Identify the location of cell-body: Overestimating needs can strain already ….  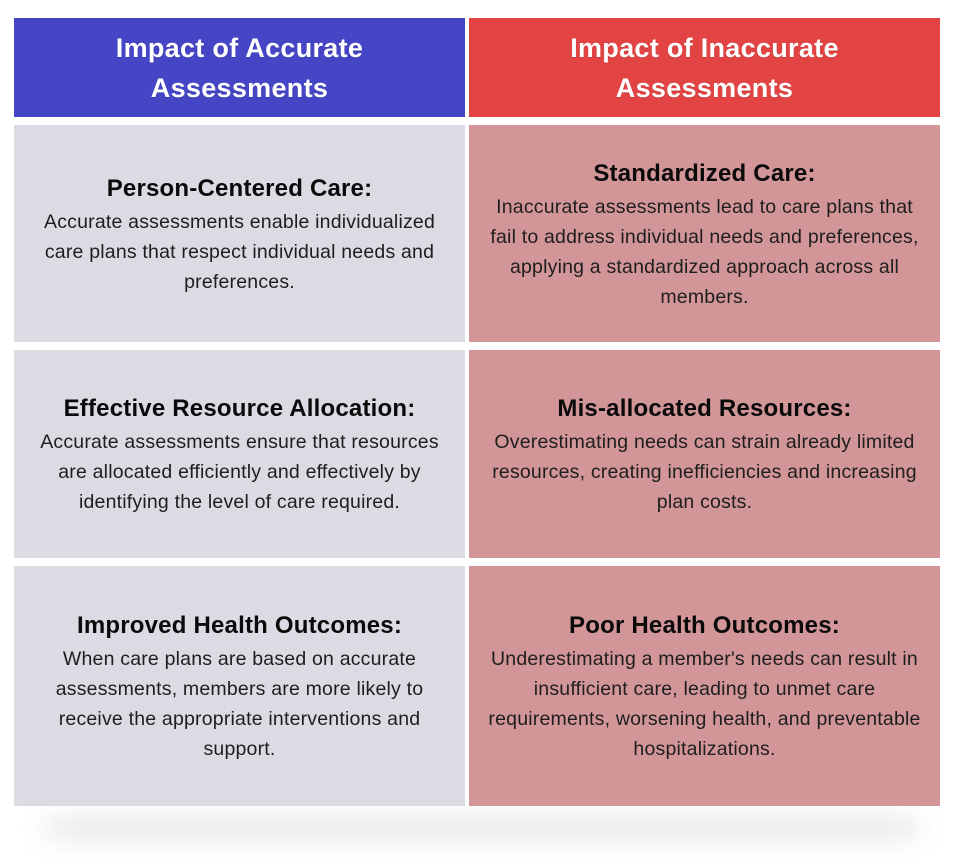
(704, 472).